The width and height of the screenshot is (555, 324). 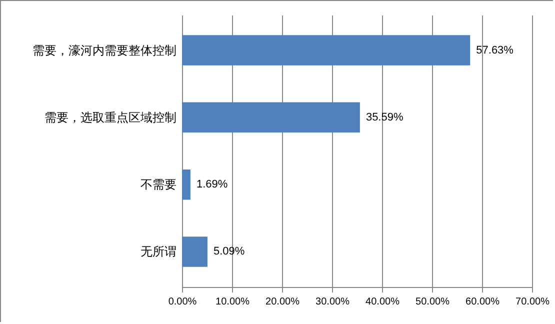 What do you see at coordinates (533, 302) in the screenshot?
I see `x-tick-label: 70.00%` at bounding box center [533, 302].